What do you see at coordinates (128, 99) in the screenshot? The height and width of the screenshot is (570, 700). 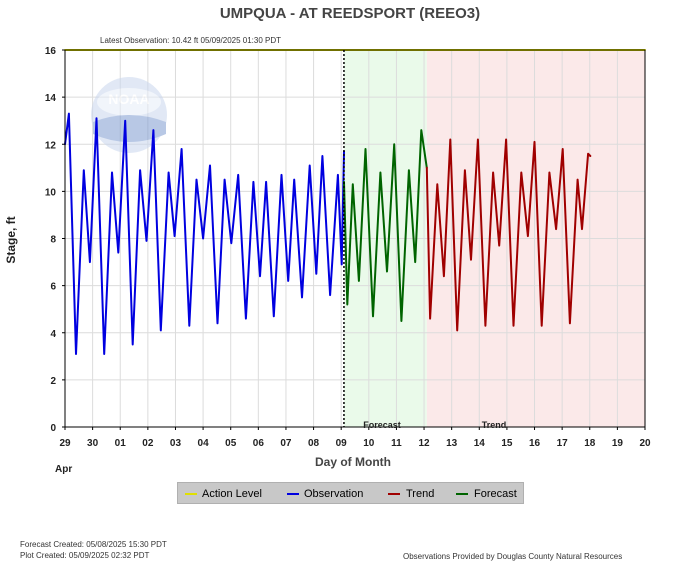 I see `noaa-logo-text: NOAA` at bounding box center [128, 99].